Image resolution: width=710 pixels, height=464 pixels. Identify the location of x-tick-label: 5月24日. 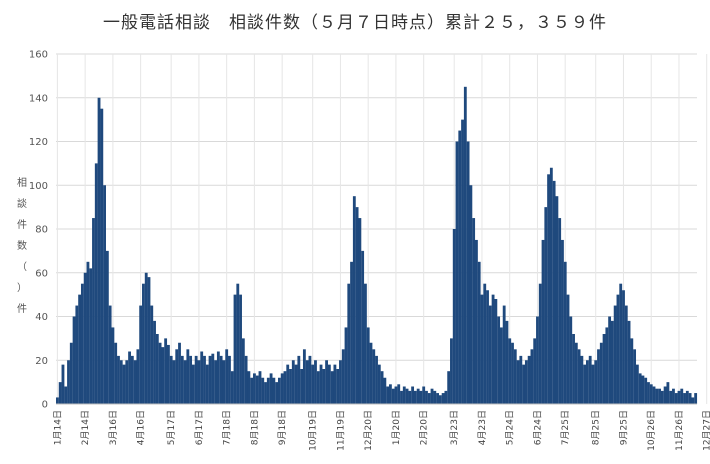
(510, 427).